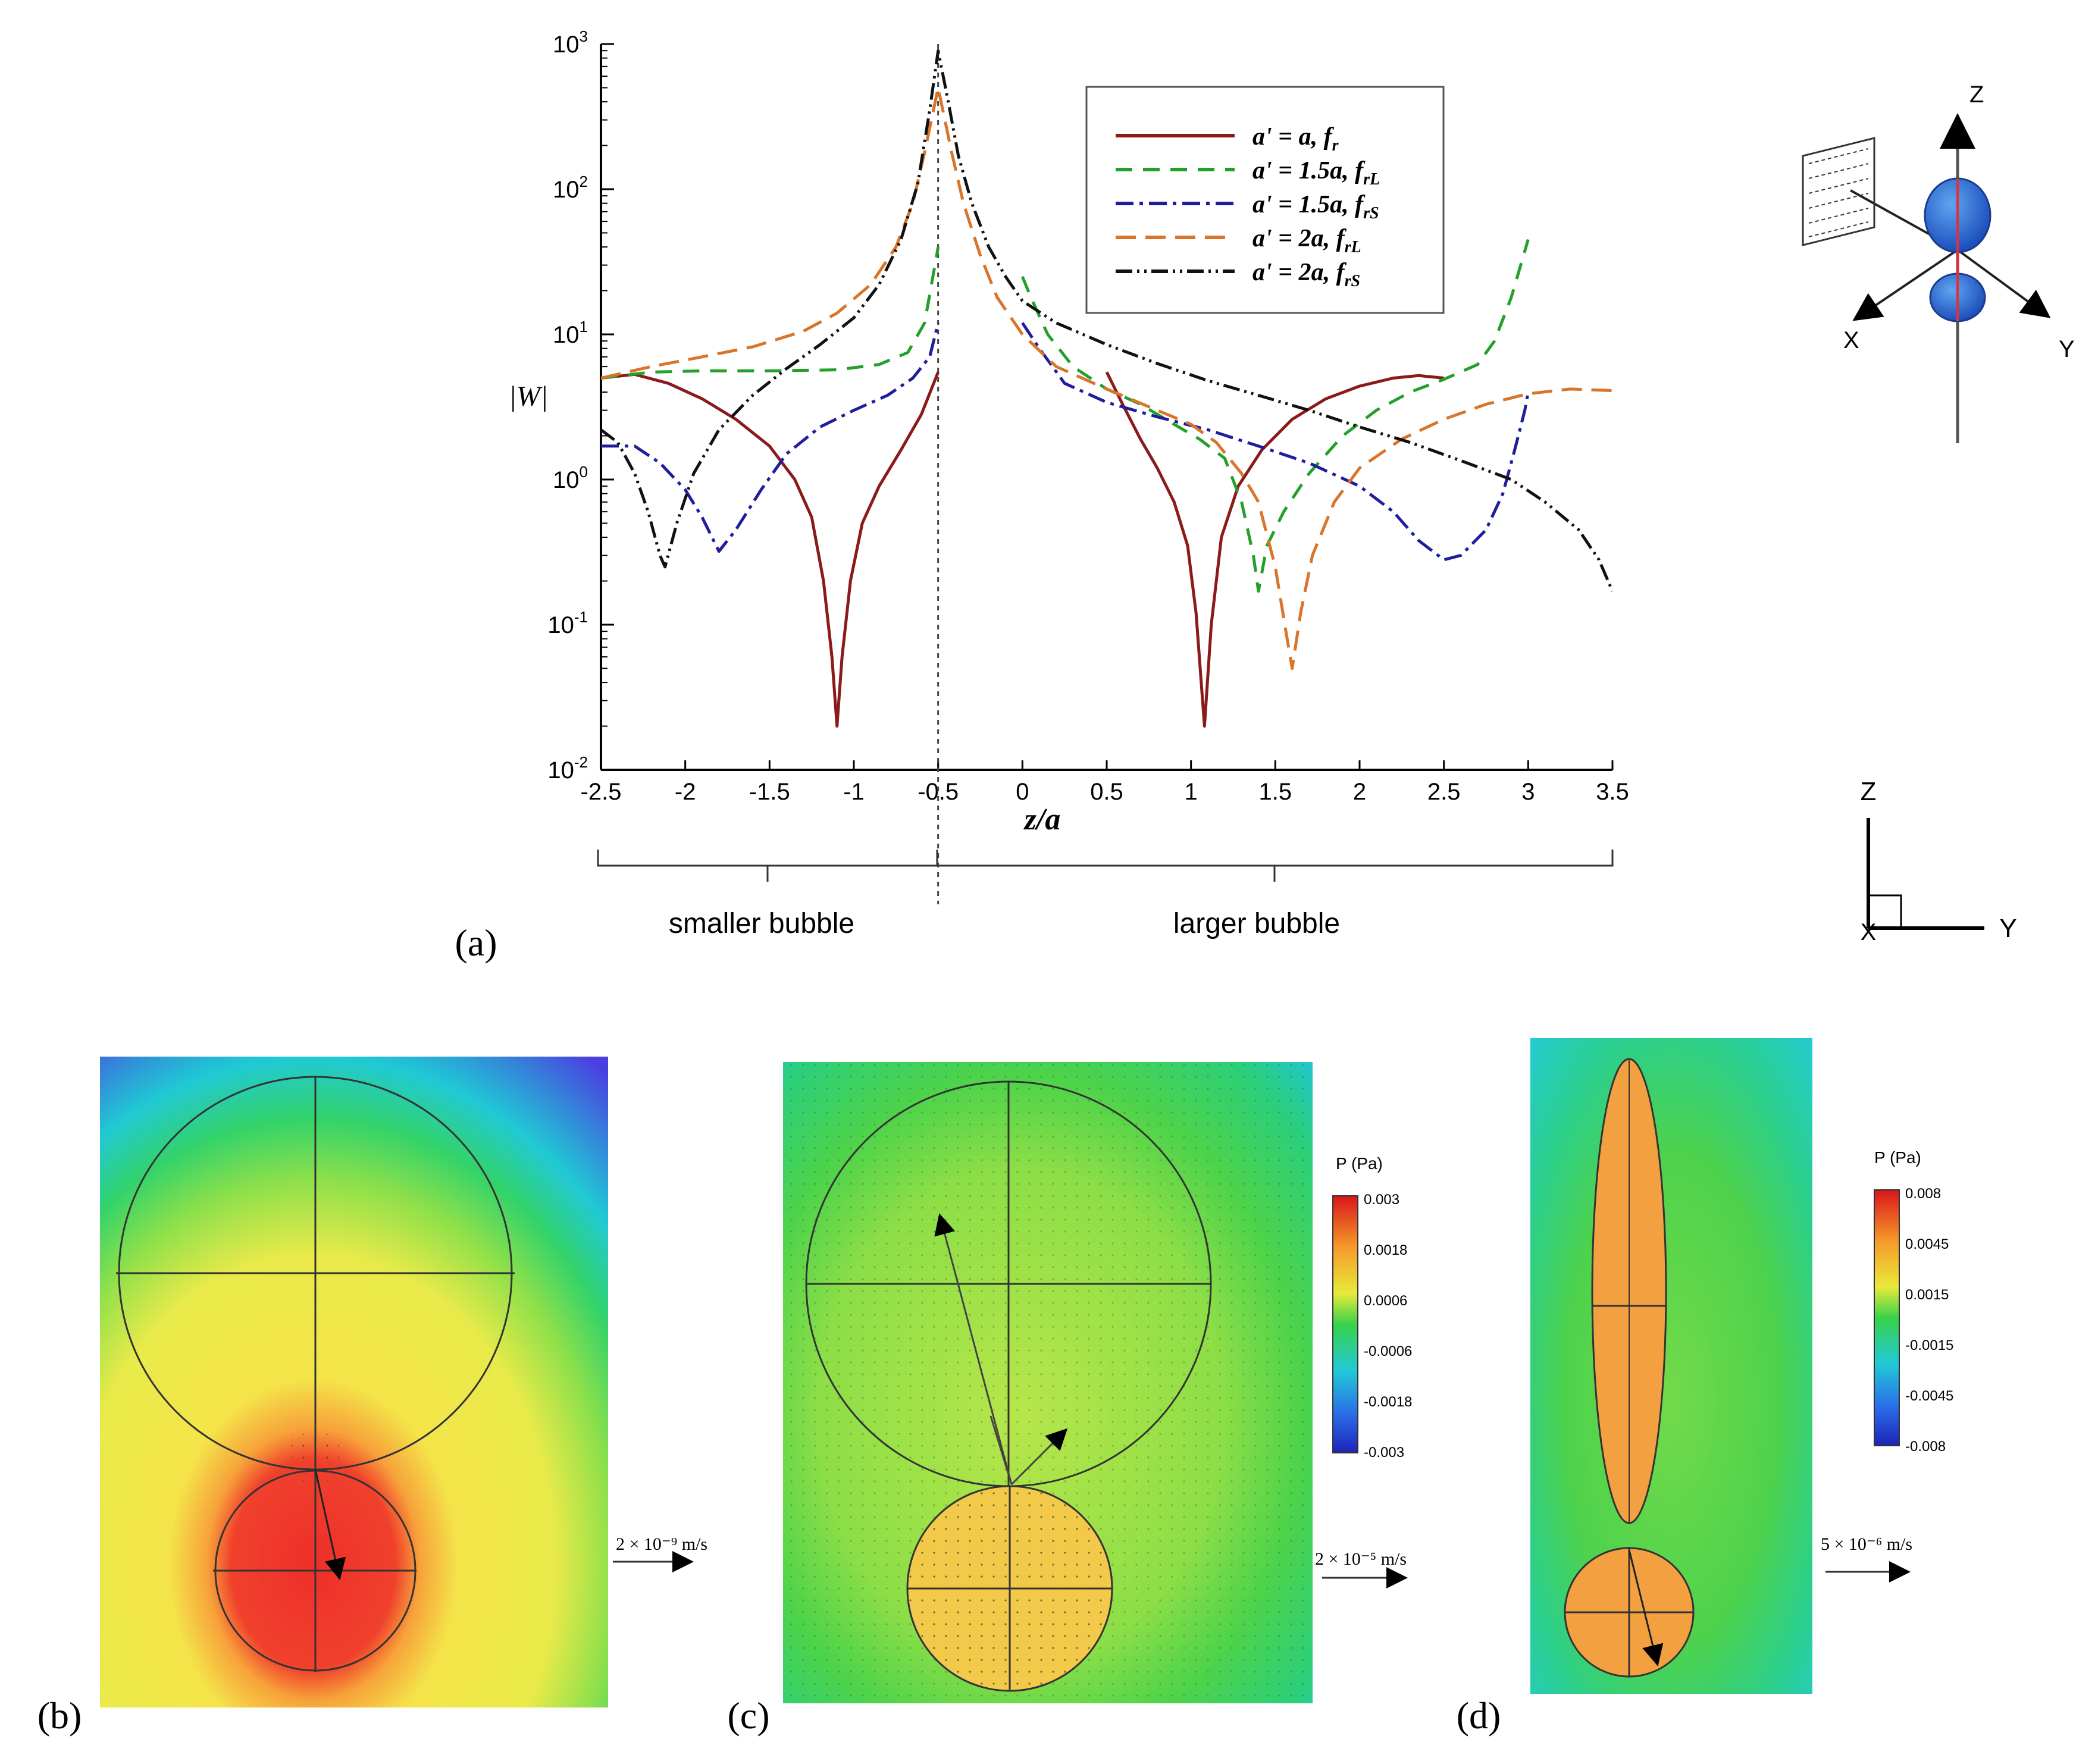 This screenshot has width=2098, height=1764. I want to click on label-larger-bubble: larger bubble, so click(1256, 923).